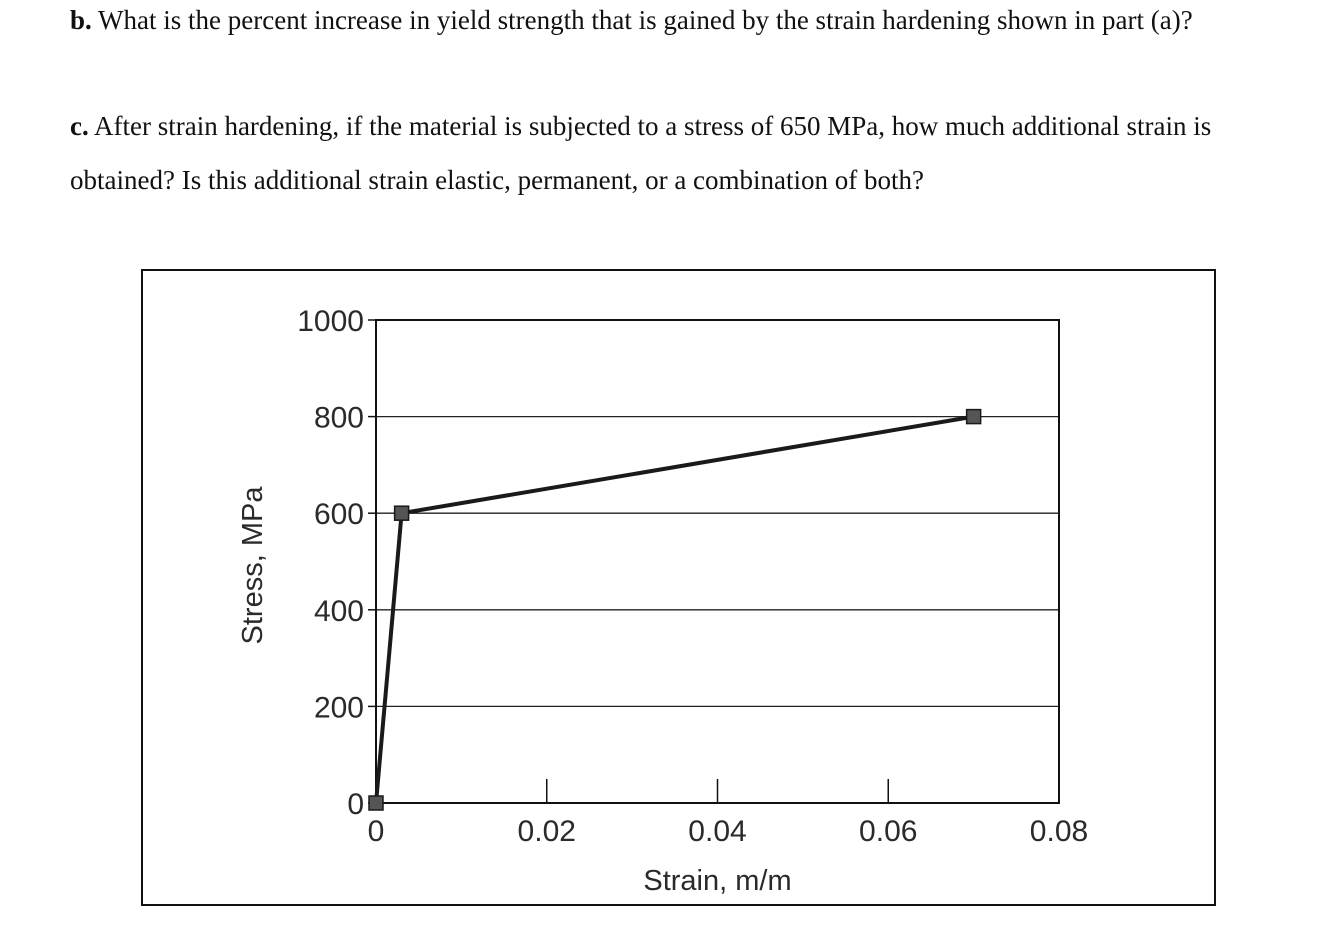 The height and width of the screenshot is (928, 1342). What do you see at coordinates (1059, 831) in the screenshot?
I see `x-tick-label-0.08: 0.08` at bounding box center [1059, 831].